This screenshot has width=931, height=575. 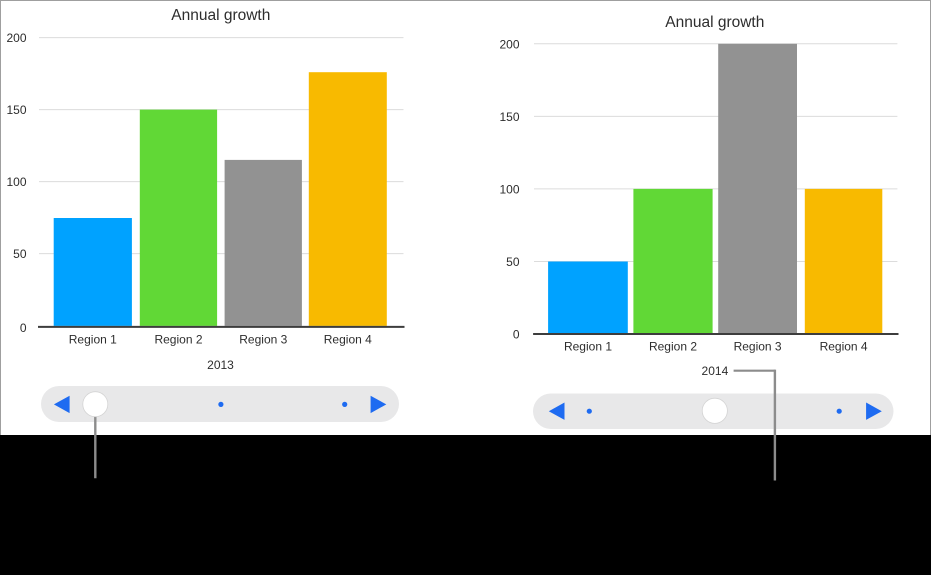 I want to click on svg-text: 2014, so click(x=715, y=371).